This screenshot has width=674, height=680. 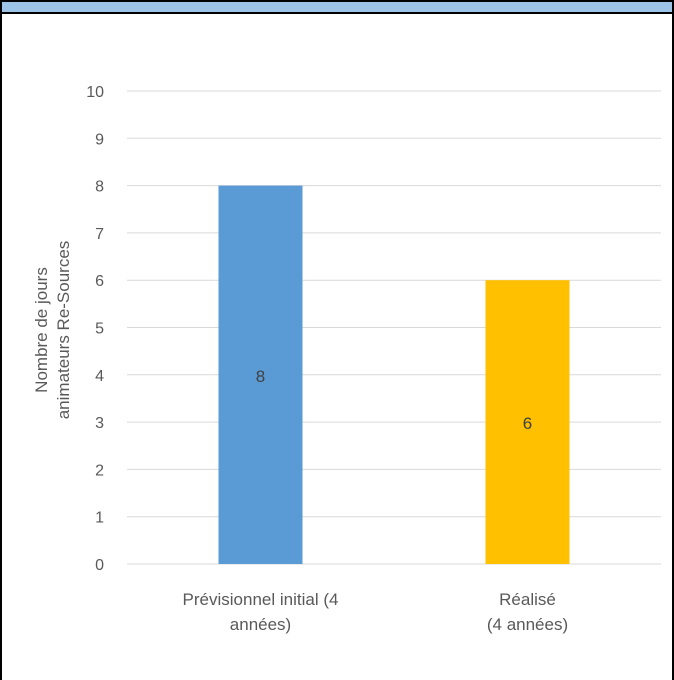 What do you see at coordinates (527, 599) in the screenshot?
I see `x-category-label: Réalisé` at bounding box center [527, 599].